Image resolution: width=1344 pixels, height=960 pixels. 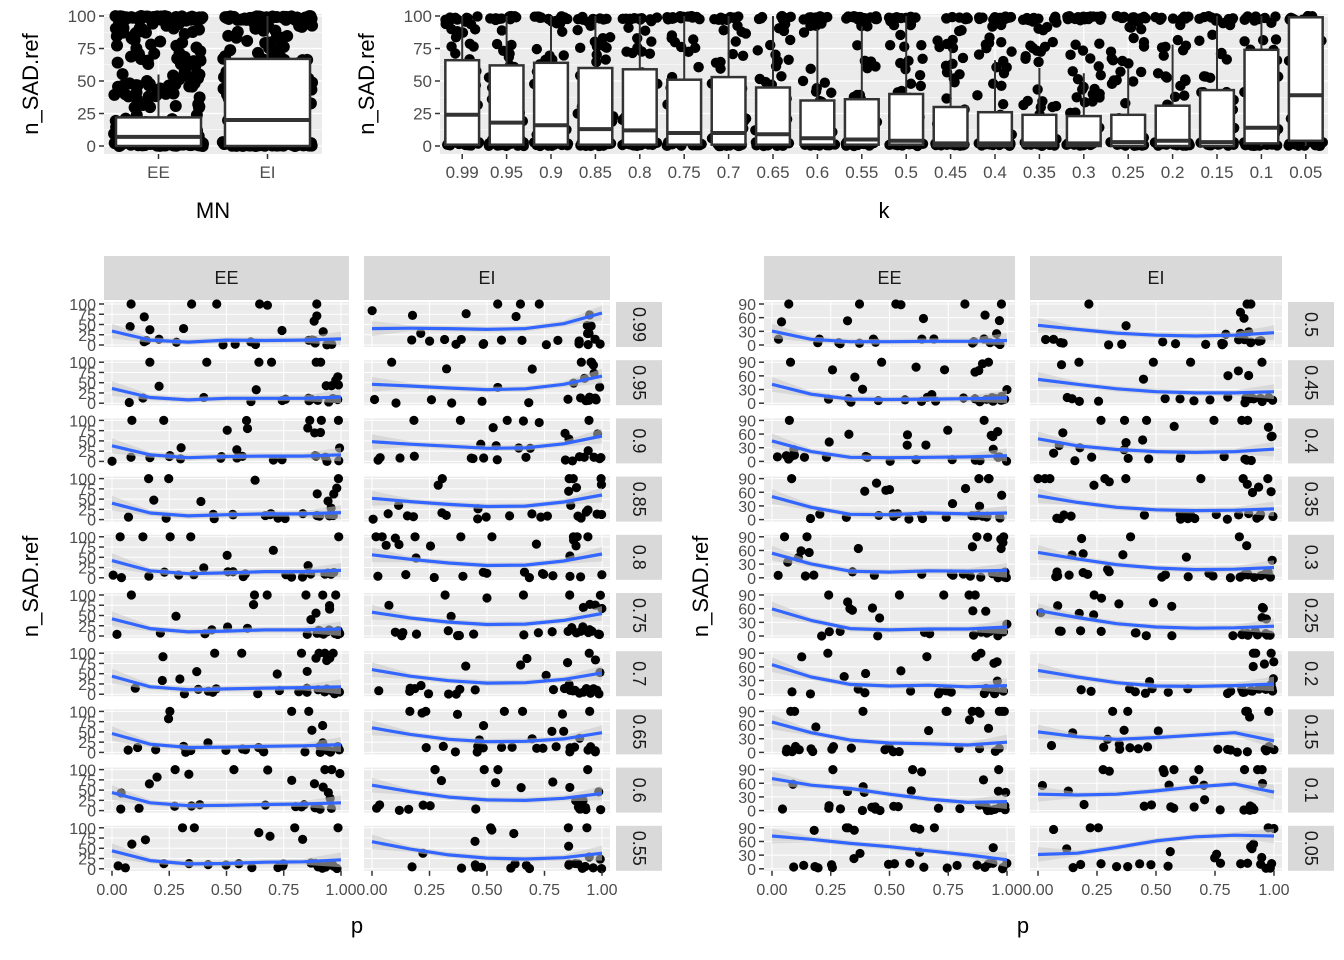 What do you see at coordinates (861, 172) in the screenshot?
I see `x-tick-label: 0.55` at bounding box center [861, 172].